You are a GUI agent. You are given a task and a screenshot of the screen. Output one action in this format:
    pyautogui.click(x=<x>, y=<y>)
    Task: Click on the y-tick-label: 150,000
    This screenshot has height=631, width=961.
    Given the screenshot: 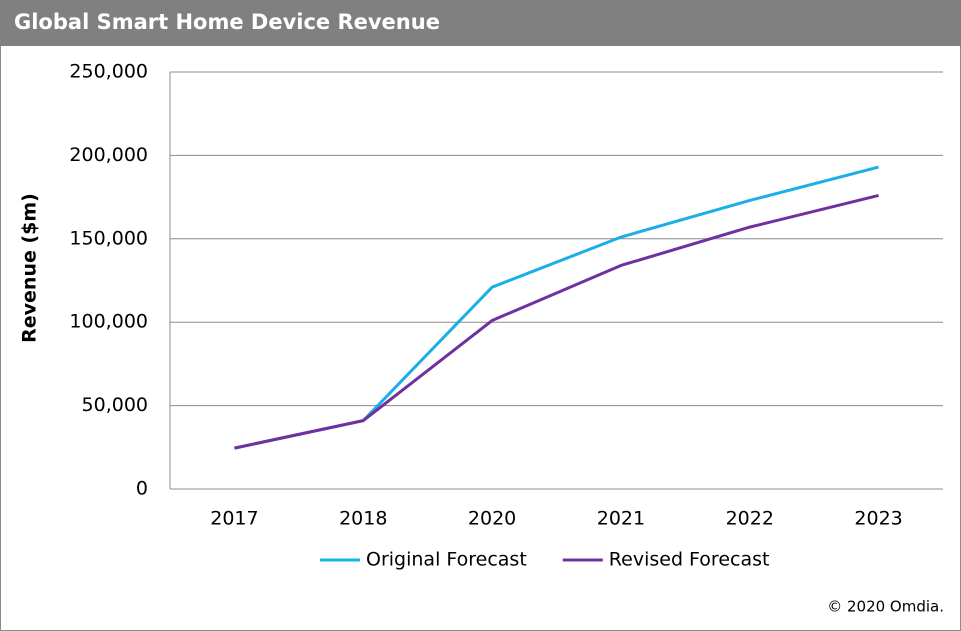 What is the action you would take?
    pyautogui.click(x=108, y=238)
    